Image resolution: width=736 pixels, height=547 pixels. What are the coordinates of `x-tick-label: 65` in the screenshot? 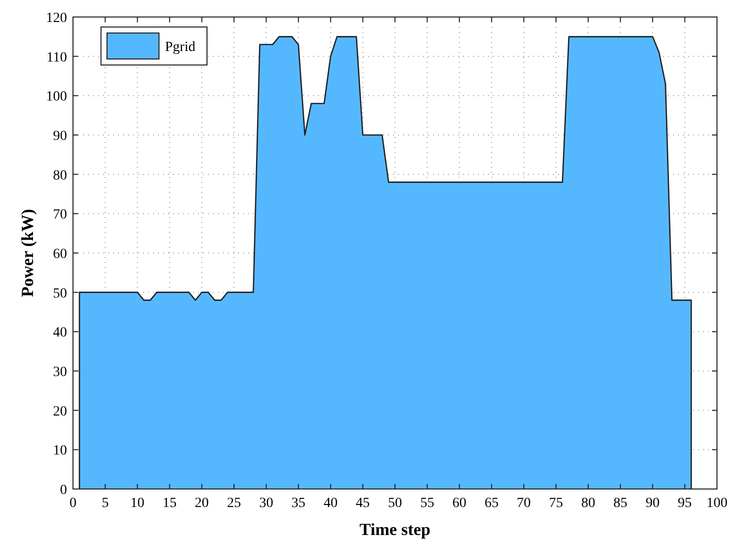 It's located at (491, 503).